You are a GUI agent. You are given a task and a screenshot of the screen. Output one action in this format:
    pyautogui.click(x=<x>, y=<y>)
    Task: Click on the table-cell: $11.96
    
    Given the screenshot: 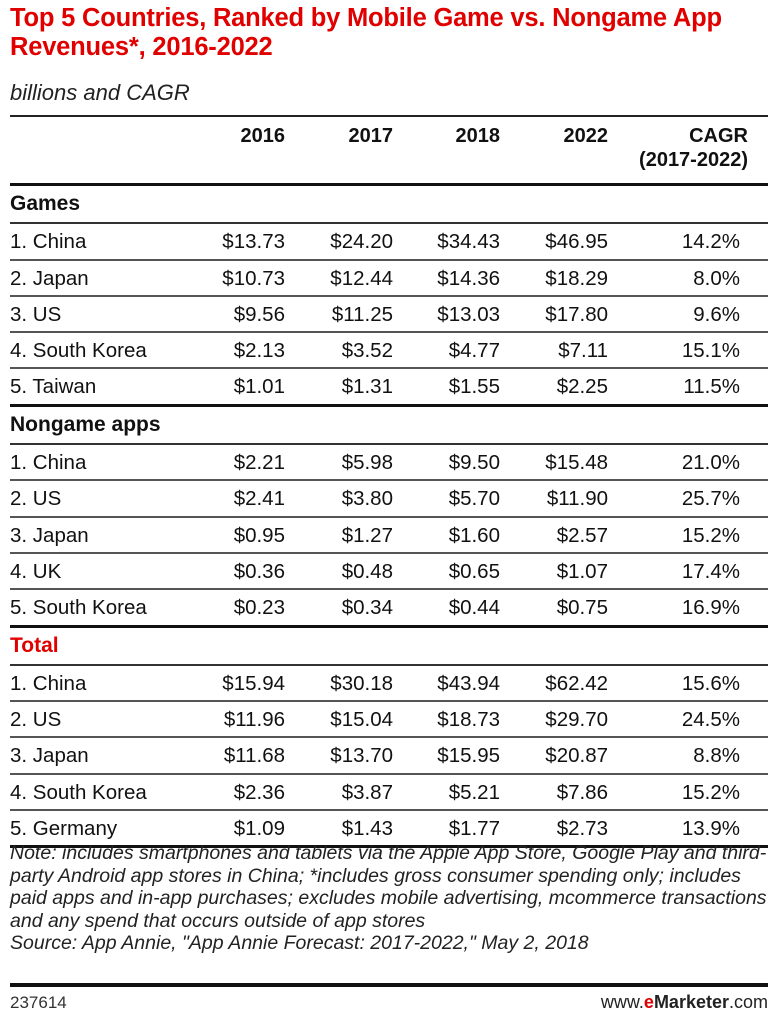 What is the action you would take?
    pyautogui.click(x=254, y=720)
    